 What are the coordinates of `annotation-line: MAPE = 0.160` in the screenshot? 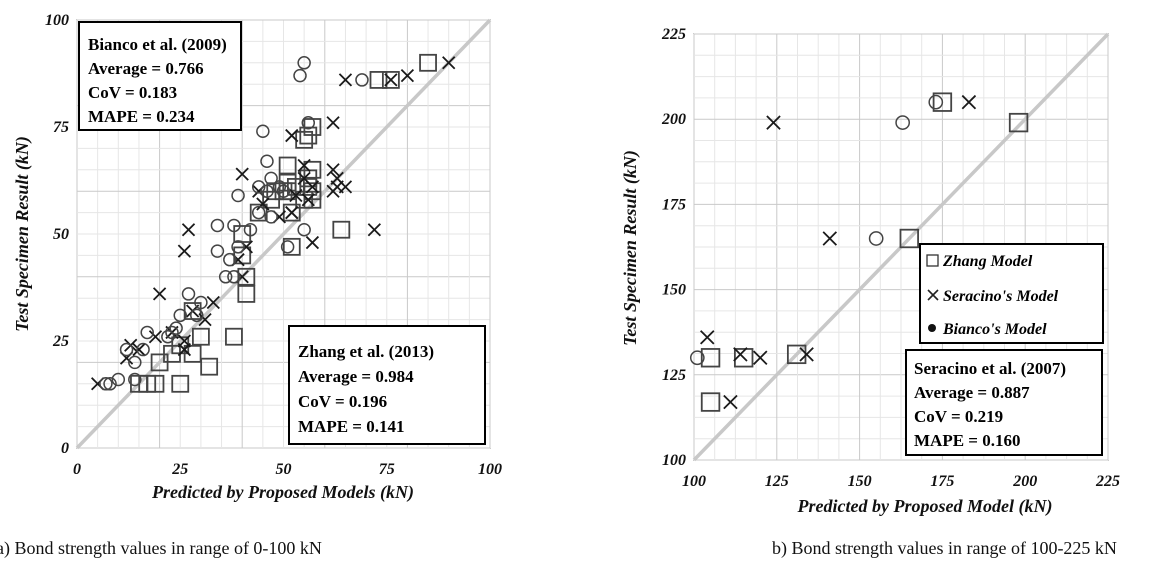 It's located at (967, 440).